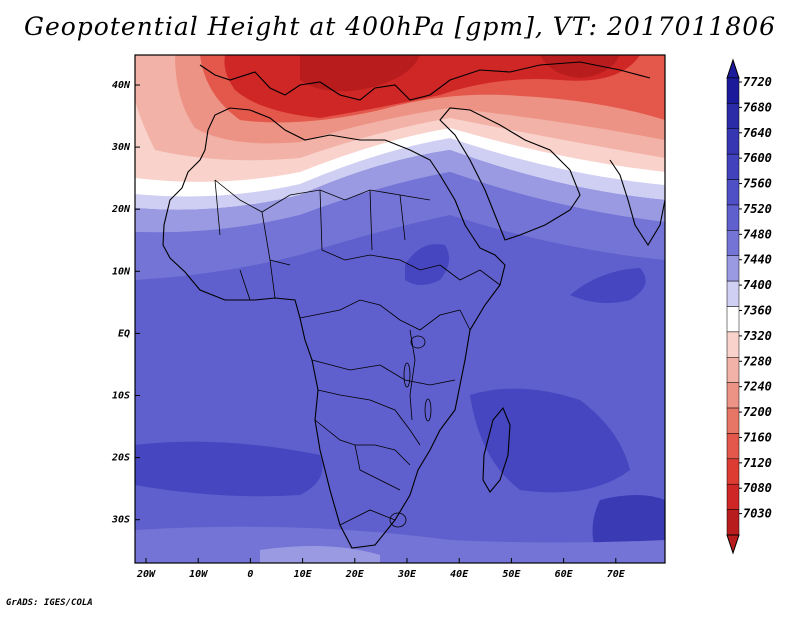  I want to click on lesotho, so click(398, 520).